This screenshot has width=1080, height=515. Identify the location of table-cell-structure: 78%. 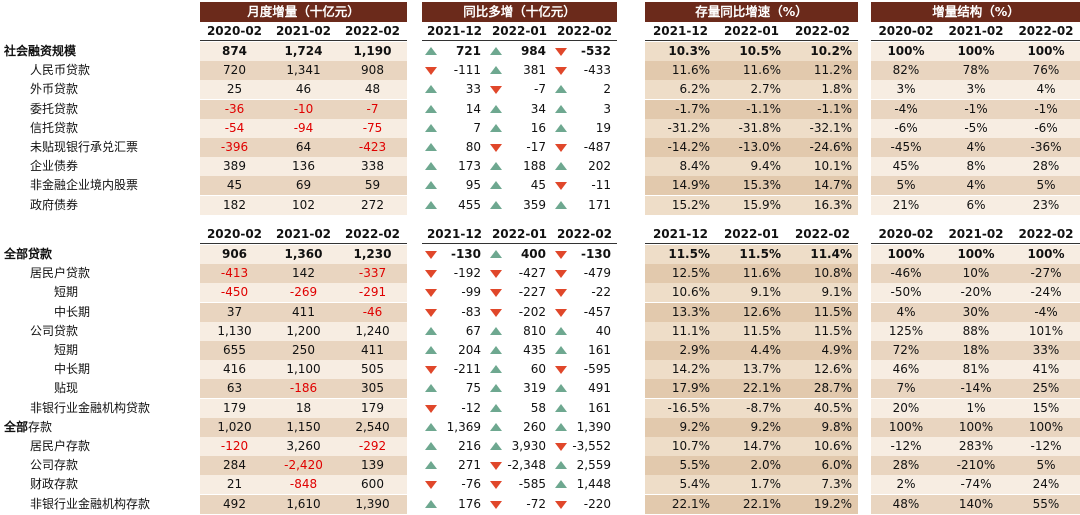
(976, 71).